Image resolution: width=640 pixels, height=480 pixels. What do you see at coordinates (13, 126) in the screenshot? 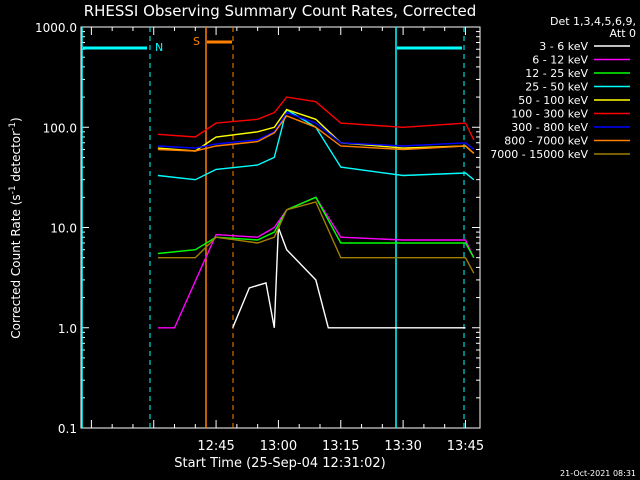
I see `y-axis-label-sup2: -1` at bounding box center [13, 126].